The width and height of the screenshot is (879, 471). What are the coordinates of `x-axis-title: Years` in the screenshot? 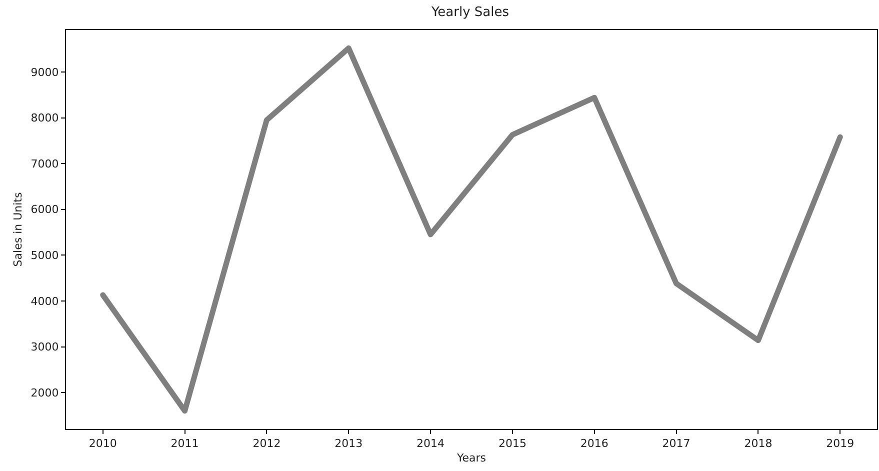 It's located at (471, 457).